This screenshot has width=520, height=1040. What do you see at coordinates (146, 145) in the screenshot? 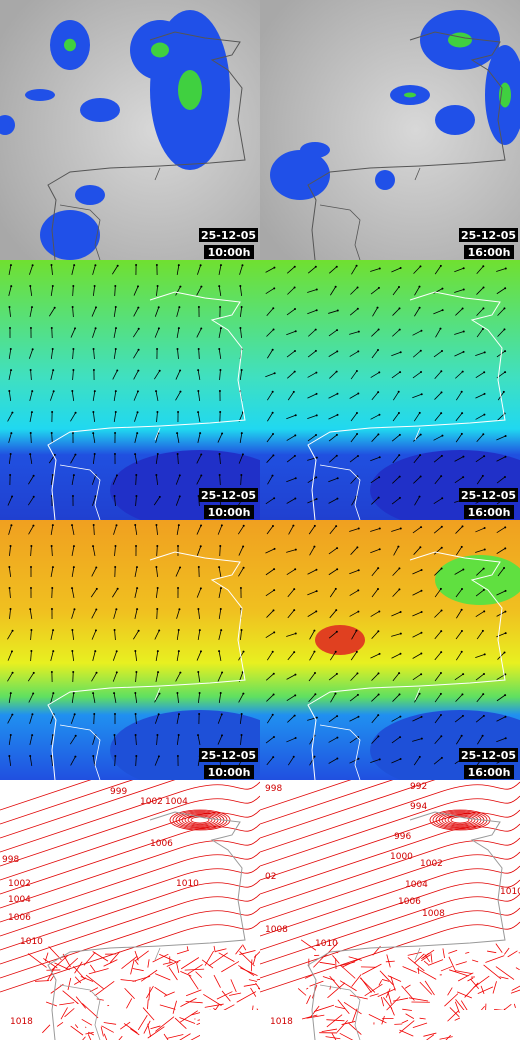
I see `coastline` at bounding box center [146, 145].